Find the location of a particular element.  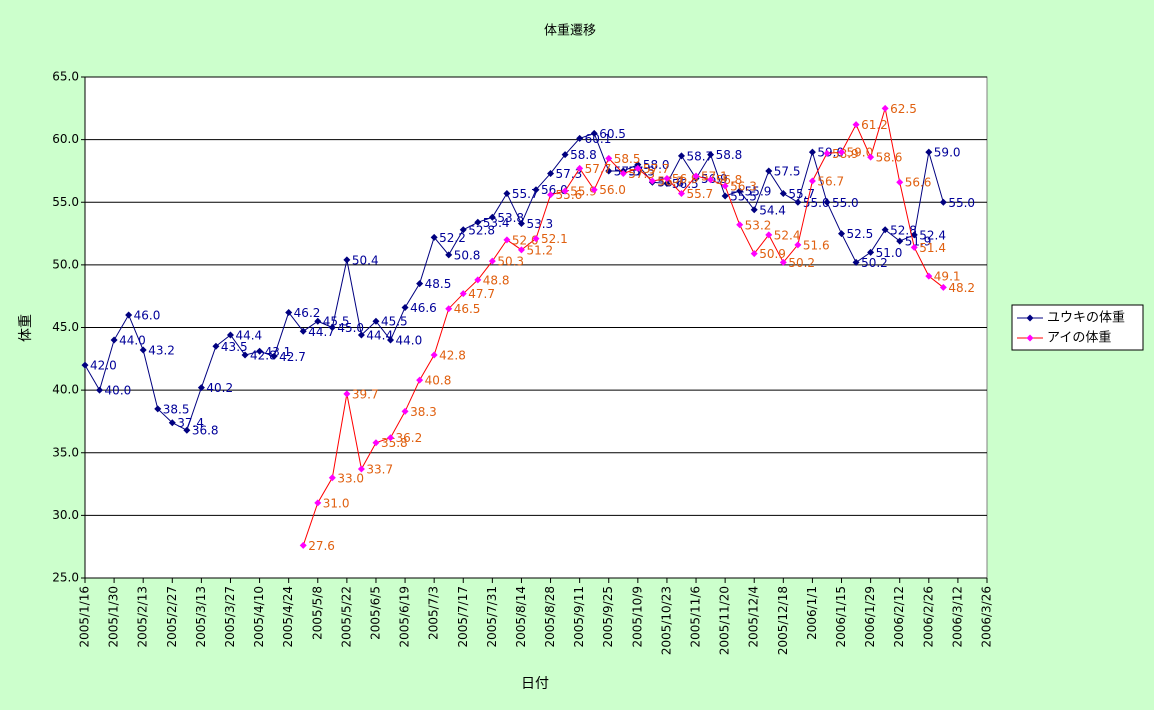

data-label: 33.0 is located at coordinates (350, 478).